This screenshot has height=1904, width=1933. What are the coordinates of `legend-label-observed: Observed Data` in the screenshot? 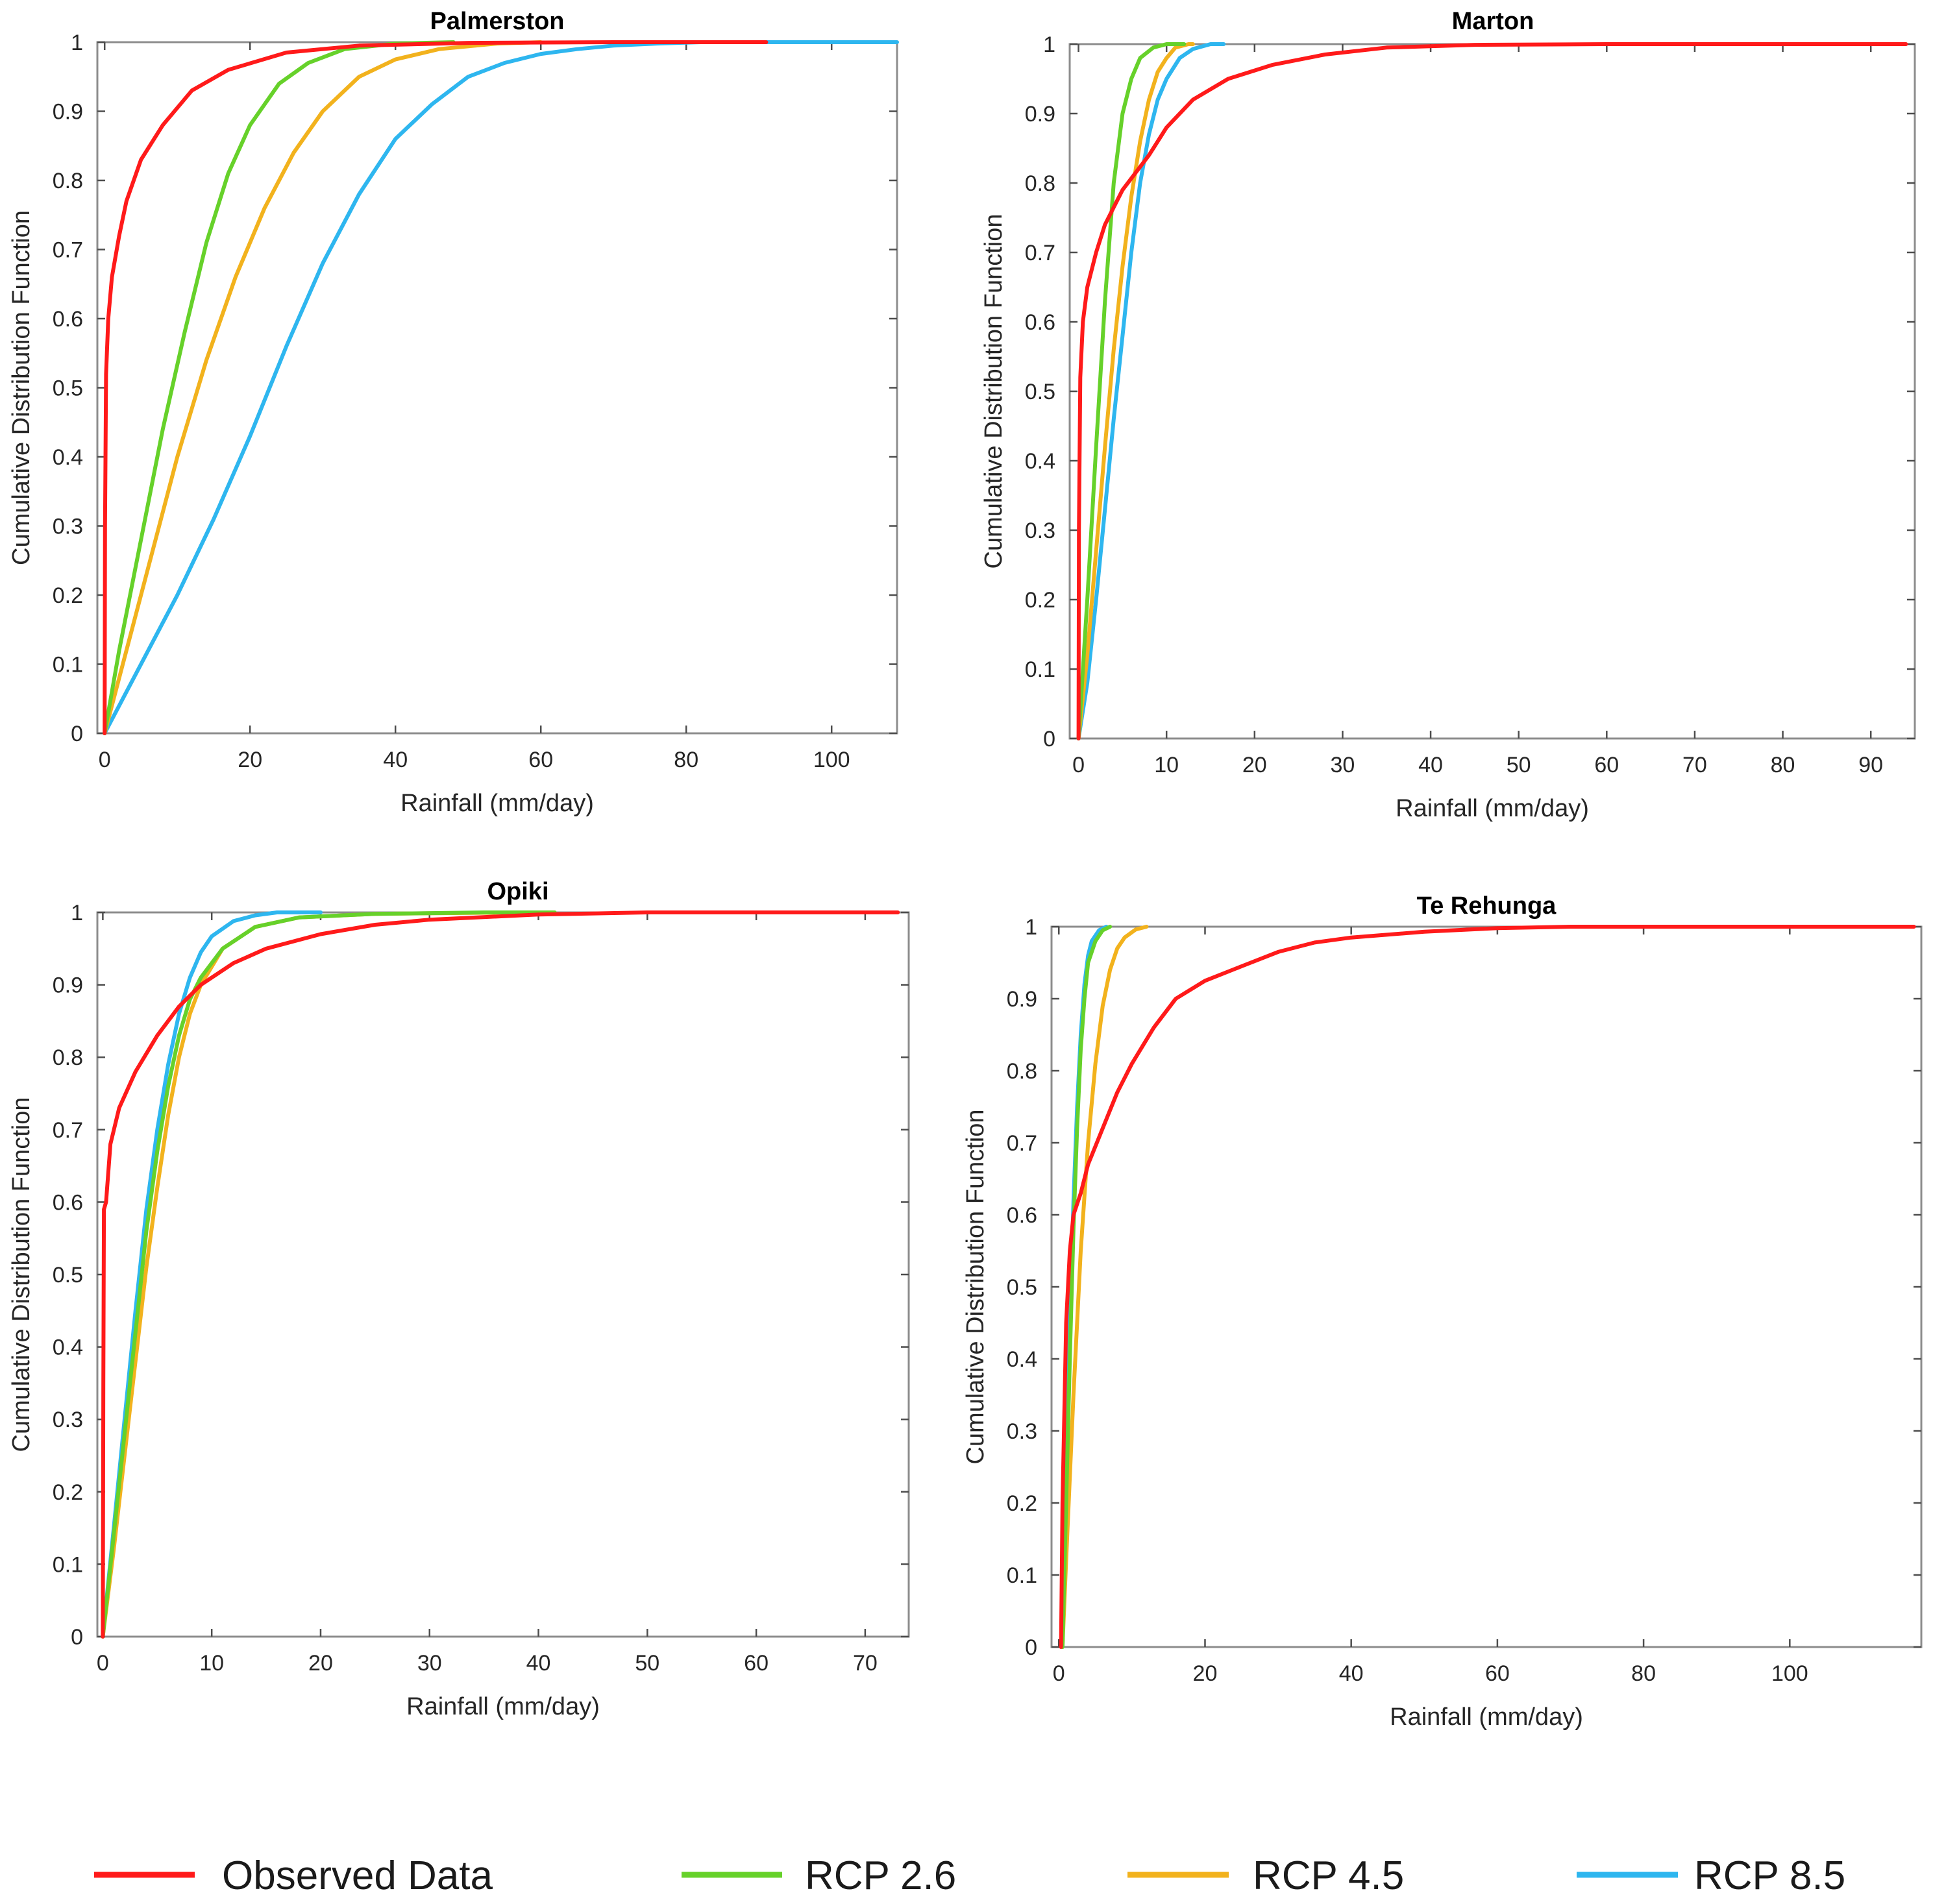 It's located at (358, 1875).